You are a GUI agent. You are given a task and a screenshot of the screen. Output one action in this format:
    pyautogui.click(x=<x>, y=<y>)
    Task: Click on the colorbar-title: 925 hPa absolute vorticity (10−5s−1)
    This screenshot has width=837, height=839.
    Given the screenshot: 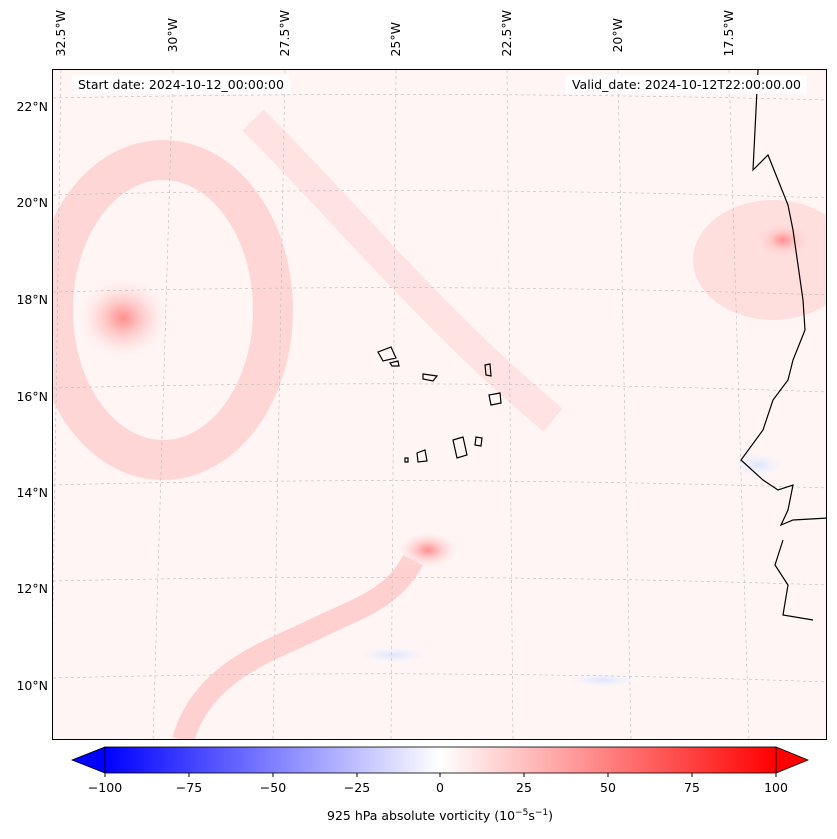 What is the action you would take?
    pyautogui.click(x=440, y=815)
    